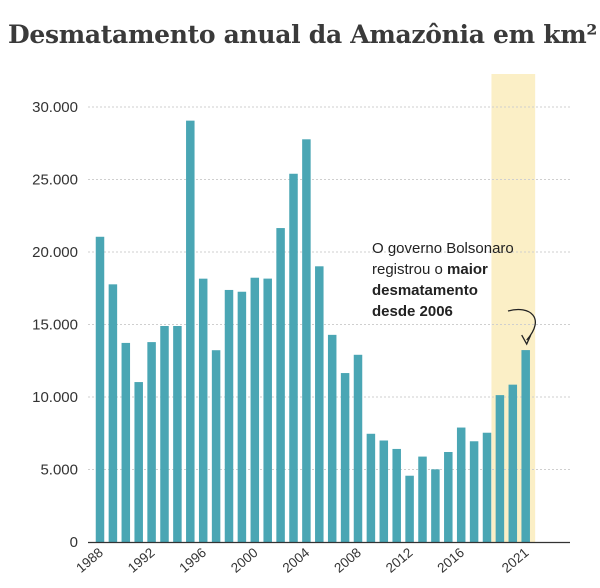 Image resolution: width=600 pixels, height=588 pixels. I want to click on x-tick-label: 1996, so click(192, 560).